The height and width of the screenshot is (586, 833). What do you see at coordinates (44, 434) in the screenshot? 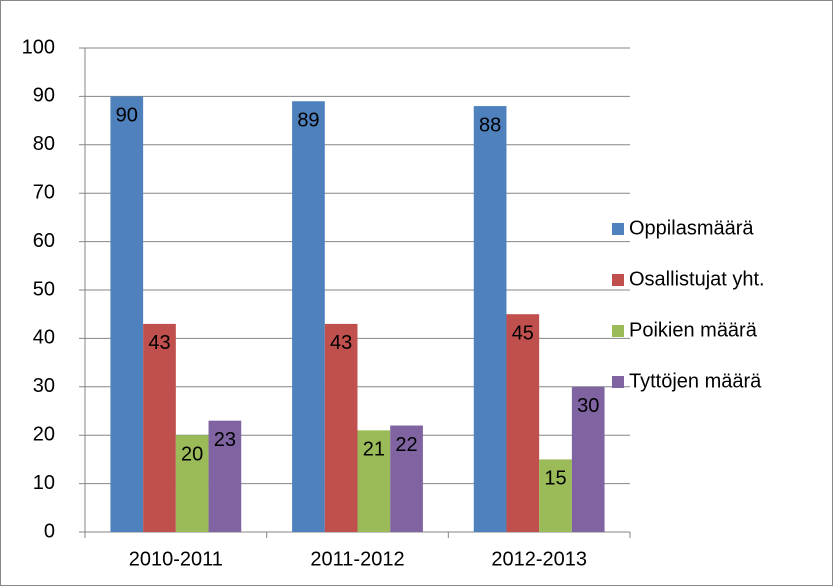
I see `y-tick-label: 20` at bounding box center [44, 434].